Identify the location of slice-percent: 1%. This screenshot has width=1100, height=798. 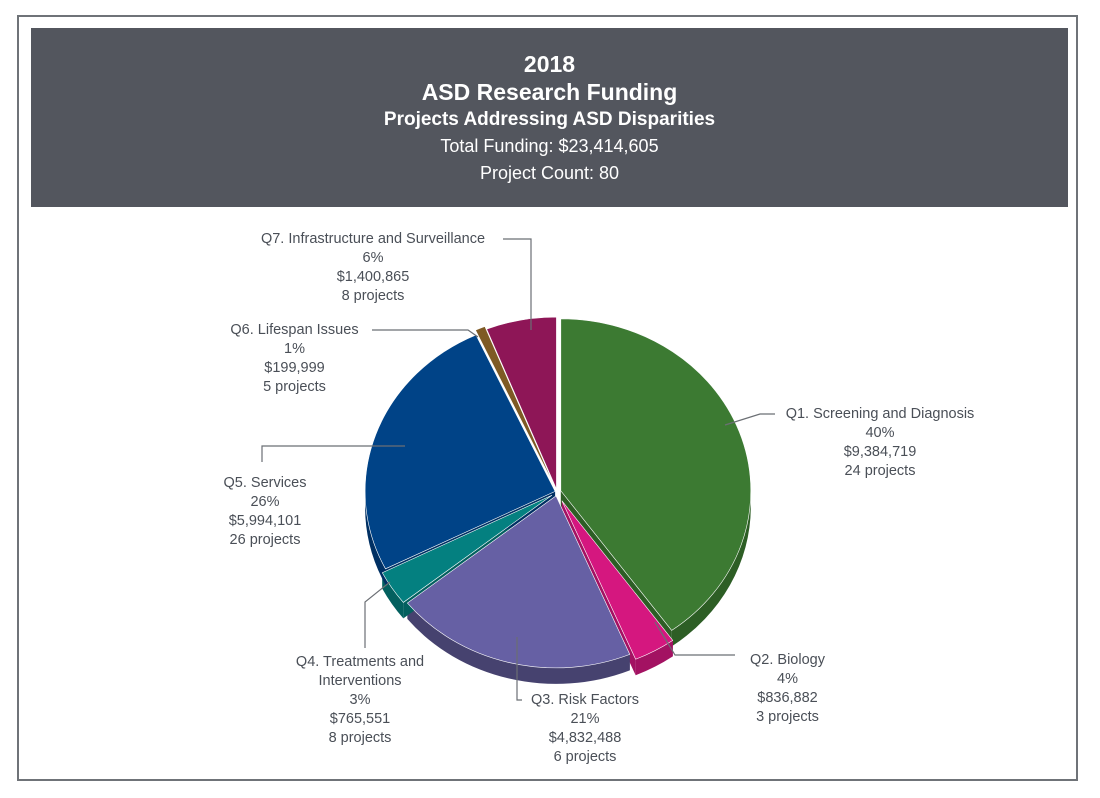
(294, 349).